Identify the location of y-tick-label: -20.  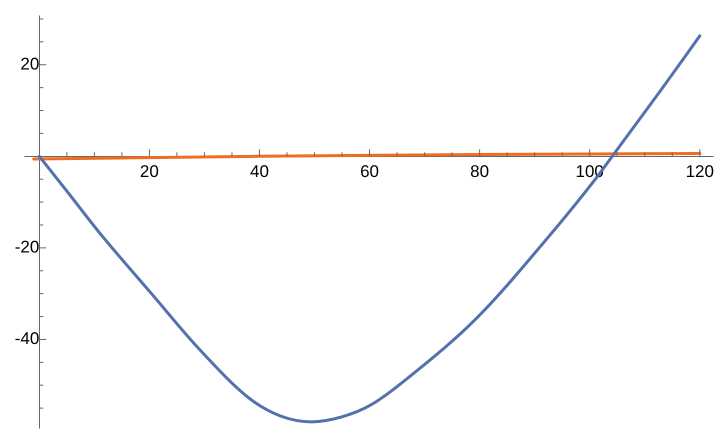
(27, 247).